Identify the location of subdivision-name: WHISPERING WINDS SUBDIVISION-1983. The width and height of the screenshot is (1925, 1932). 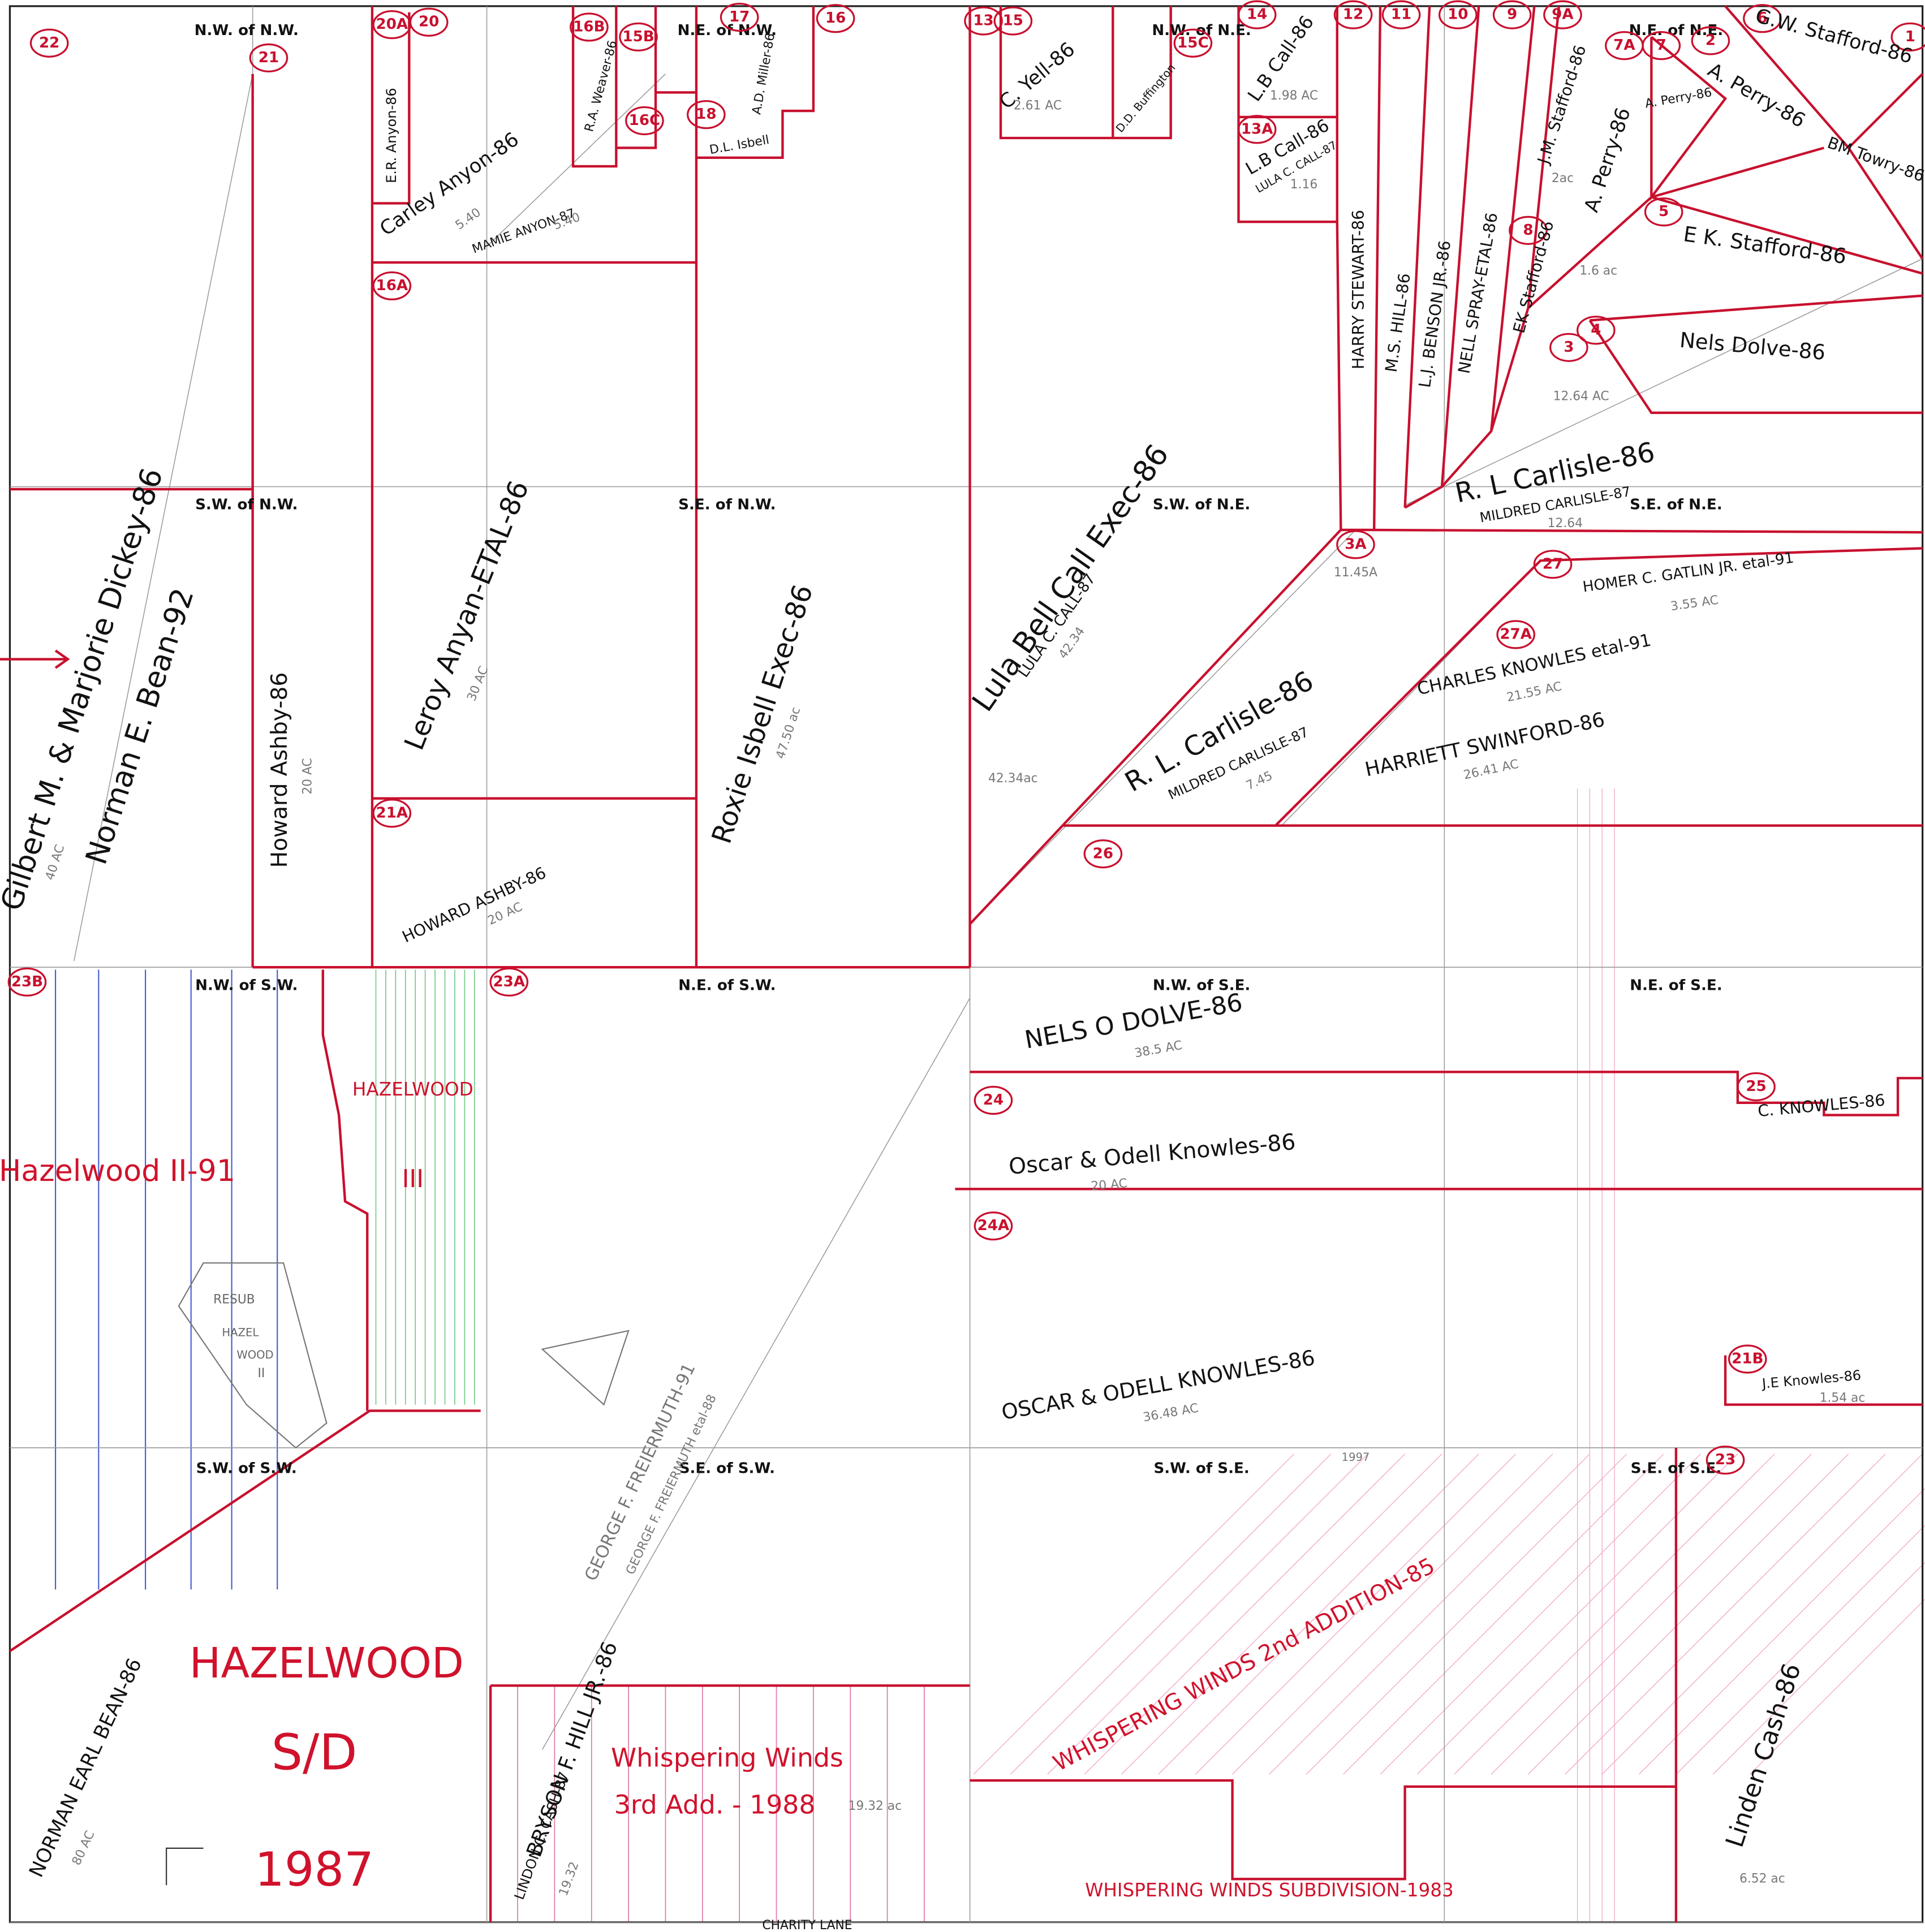
(1269, 1890).